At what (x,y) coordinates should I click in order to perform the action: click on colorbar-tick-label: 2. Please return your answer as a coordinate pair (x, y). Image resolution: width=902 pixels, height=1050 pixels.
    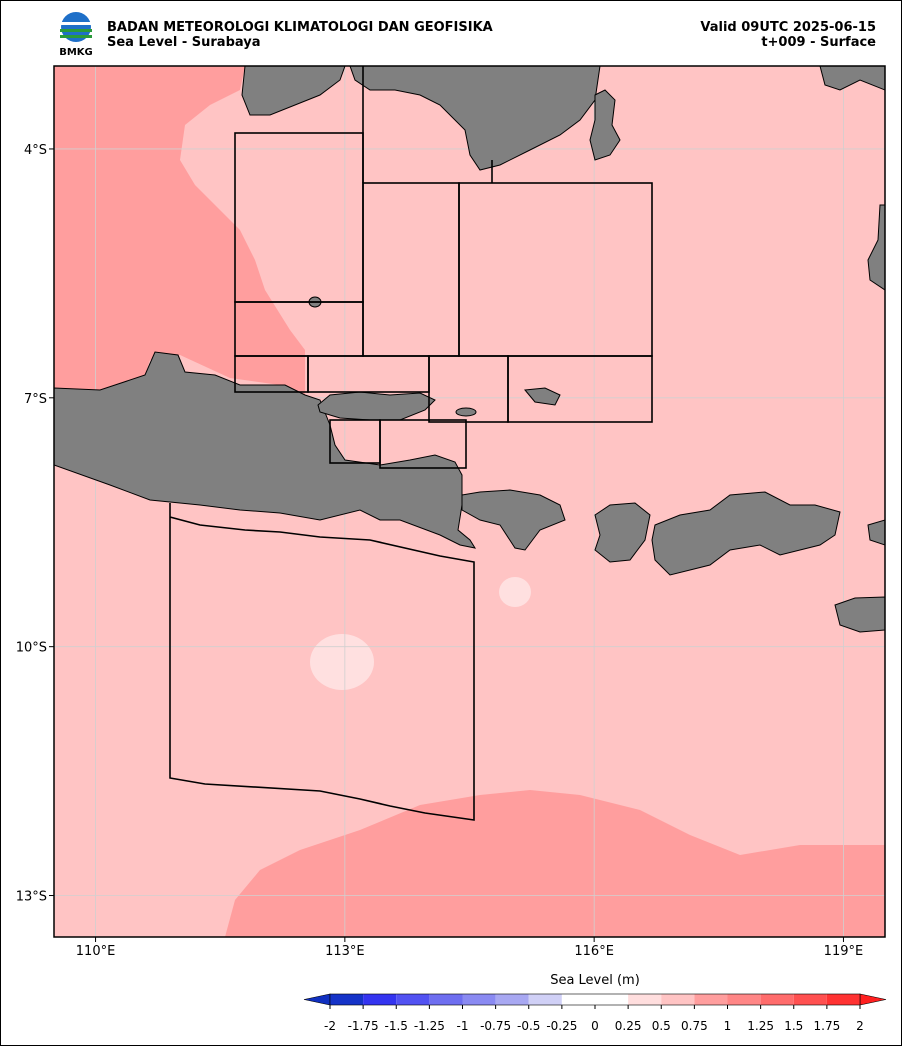
    Looking at the image, I should click on (860, 1026).